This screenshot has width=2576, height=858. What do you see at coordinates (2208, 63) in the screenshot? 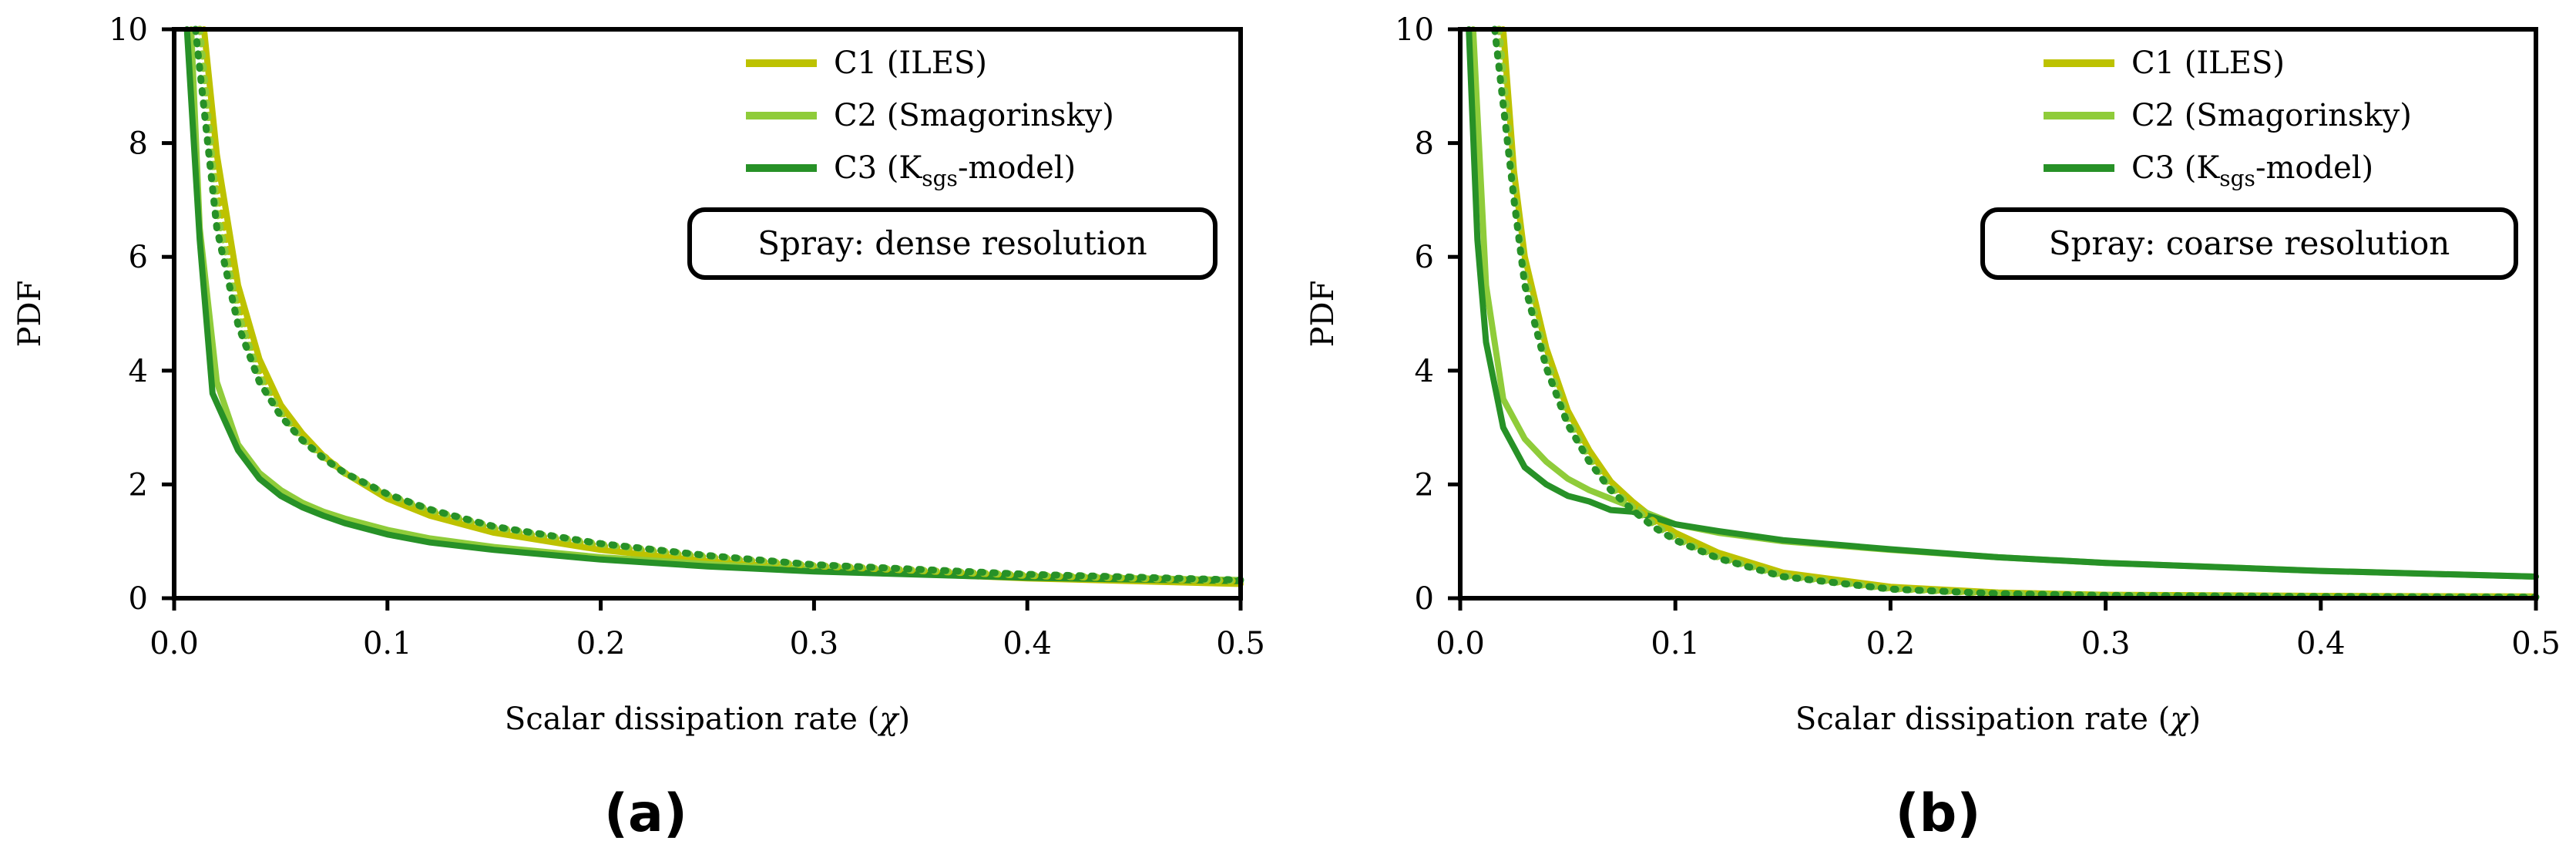
I see `legend-label-c1-b: C1 (ILES)` at bounding box center [2208, 63].